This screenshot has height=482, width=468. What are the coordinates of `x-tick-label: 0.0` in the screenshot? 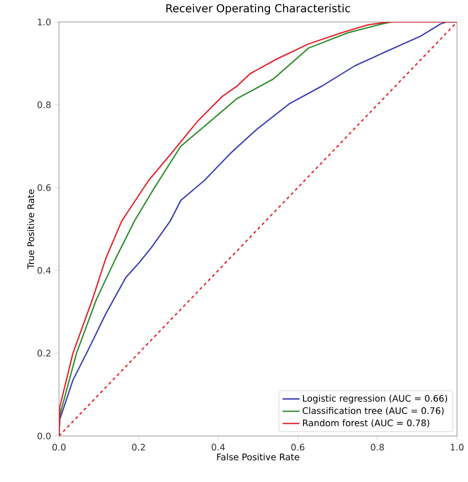 It's located at (59, 447).